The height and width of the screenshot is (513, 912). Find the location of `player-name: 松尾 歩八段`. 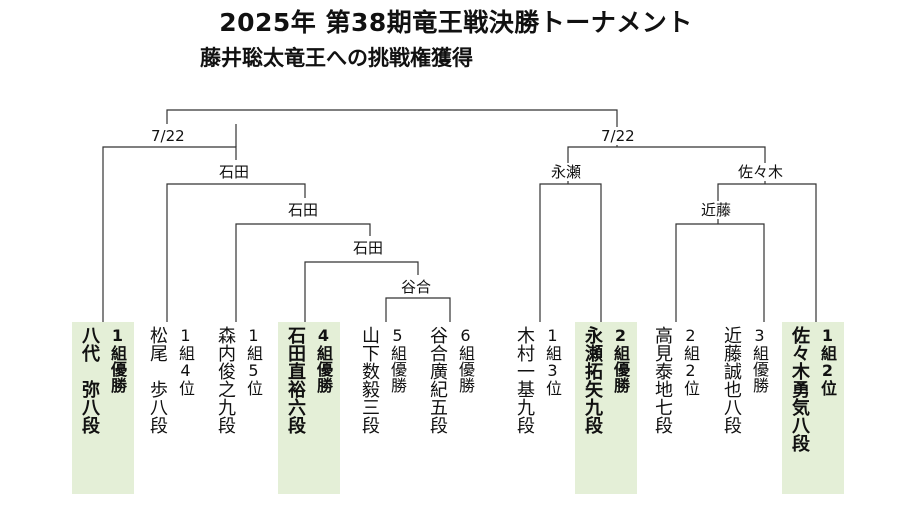

player-name: 松尾 歩八段 is located at coordinates (157, 380).